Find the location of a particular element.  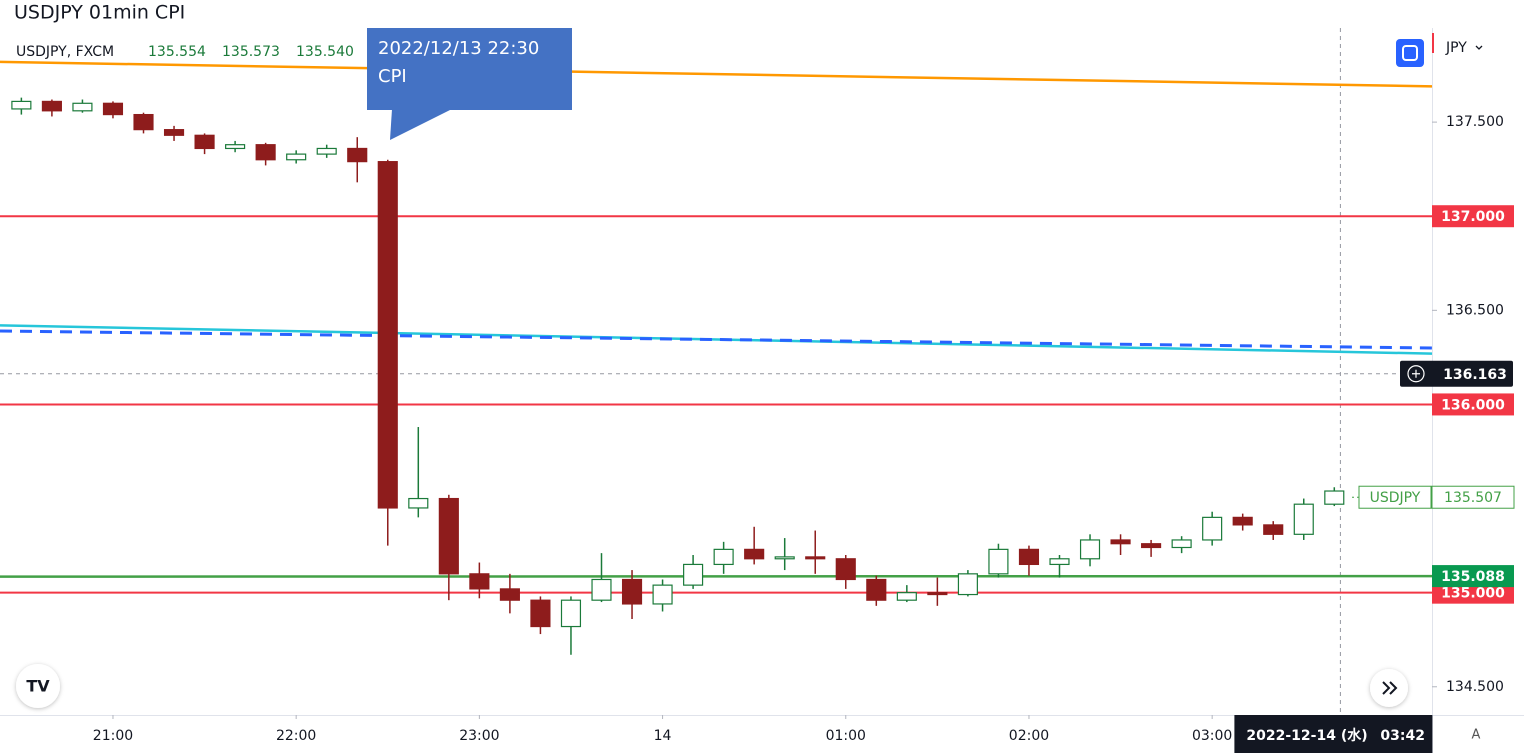

crosshair-price-box is located at coordinates (1456, 373).